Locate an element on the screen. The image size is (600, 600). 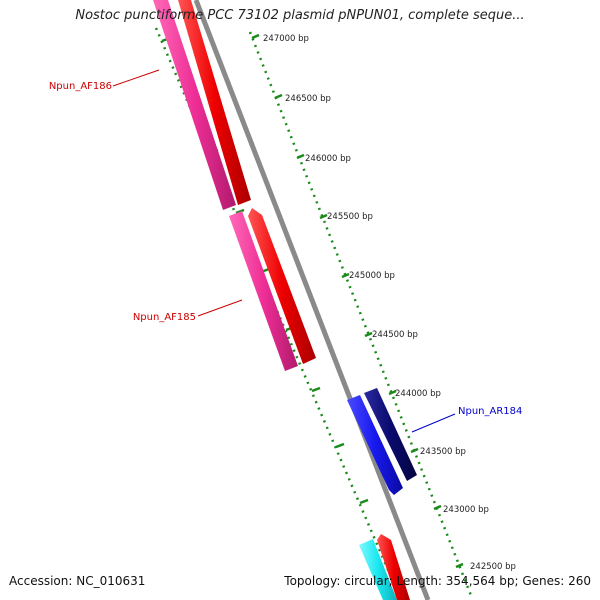
tick-label: 245500 bp is located at coordinates (350, 217).